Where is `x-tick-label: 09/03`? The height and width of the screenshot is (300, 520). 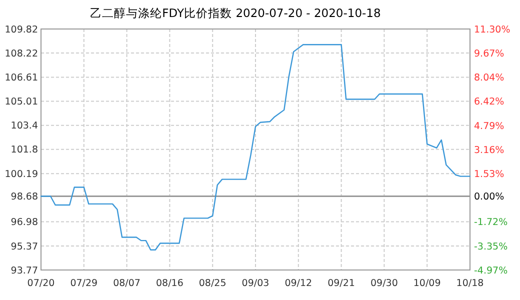
x-tick-label: 09/03 is located at coordinates (256, 283).